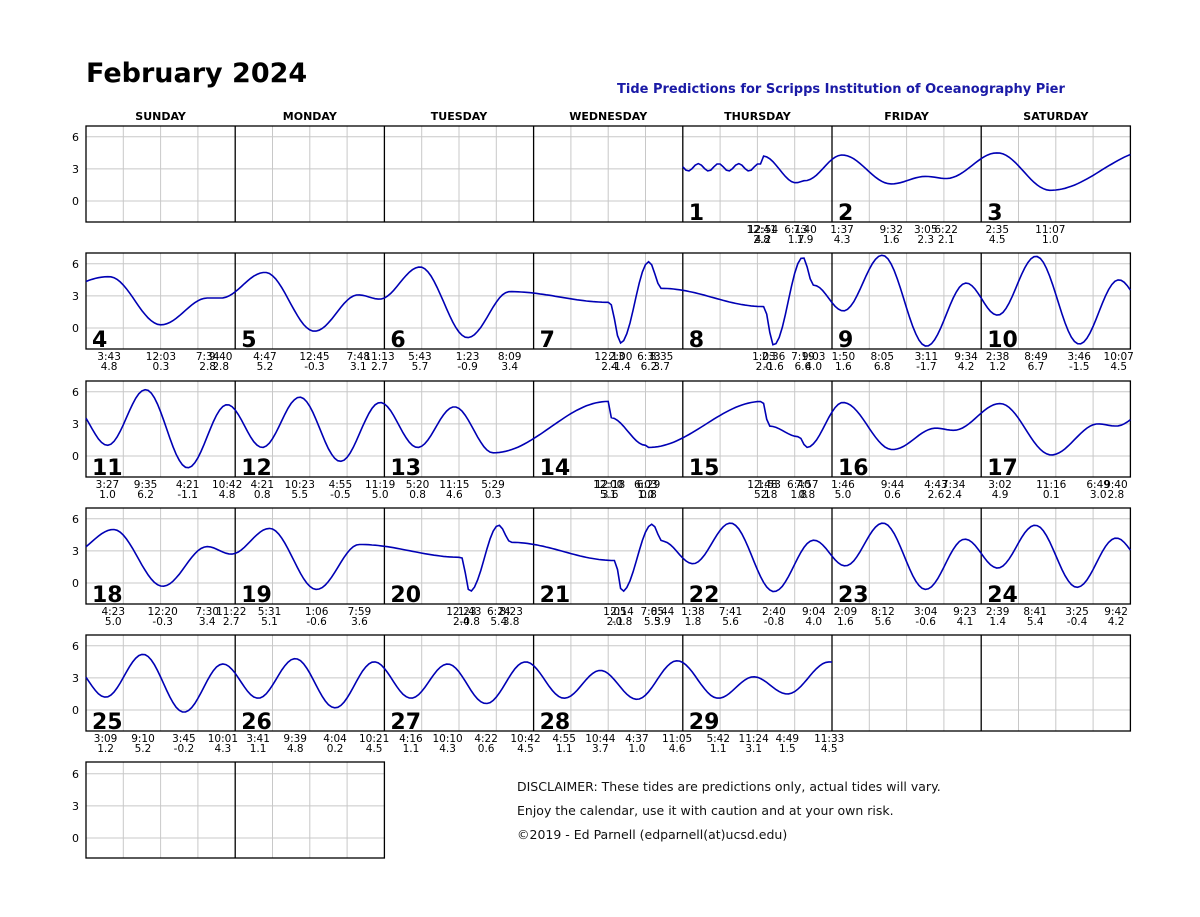  Describe the element at coordinates (649, 367) in the screenshot. I see `tide-height-label: 6.2` at that location.